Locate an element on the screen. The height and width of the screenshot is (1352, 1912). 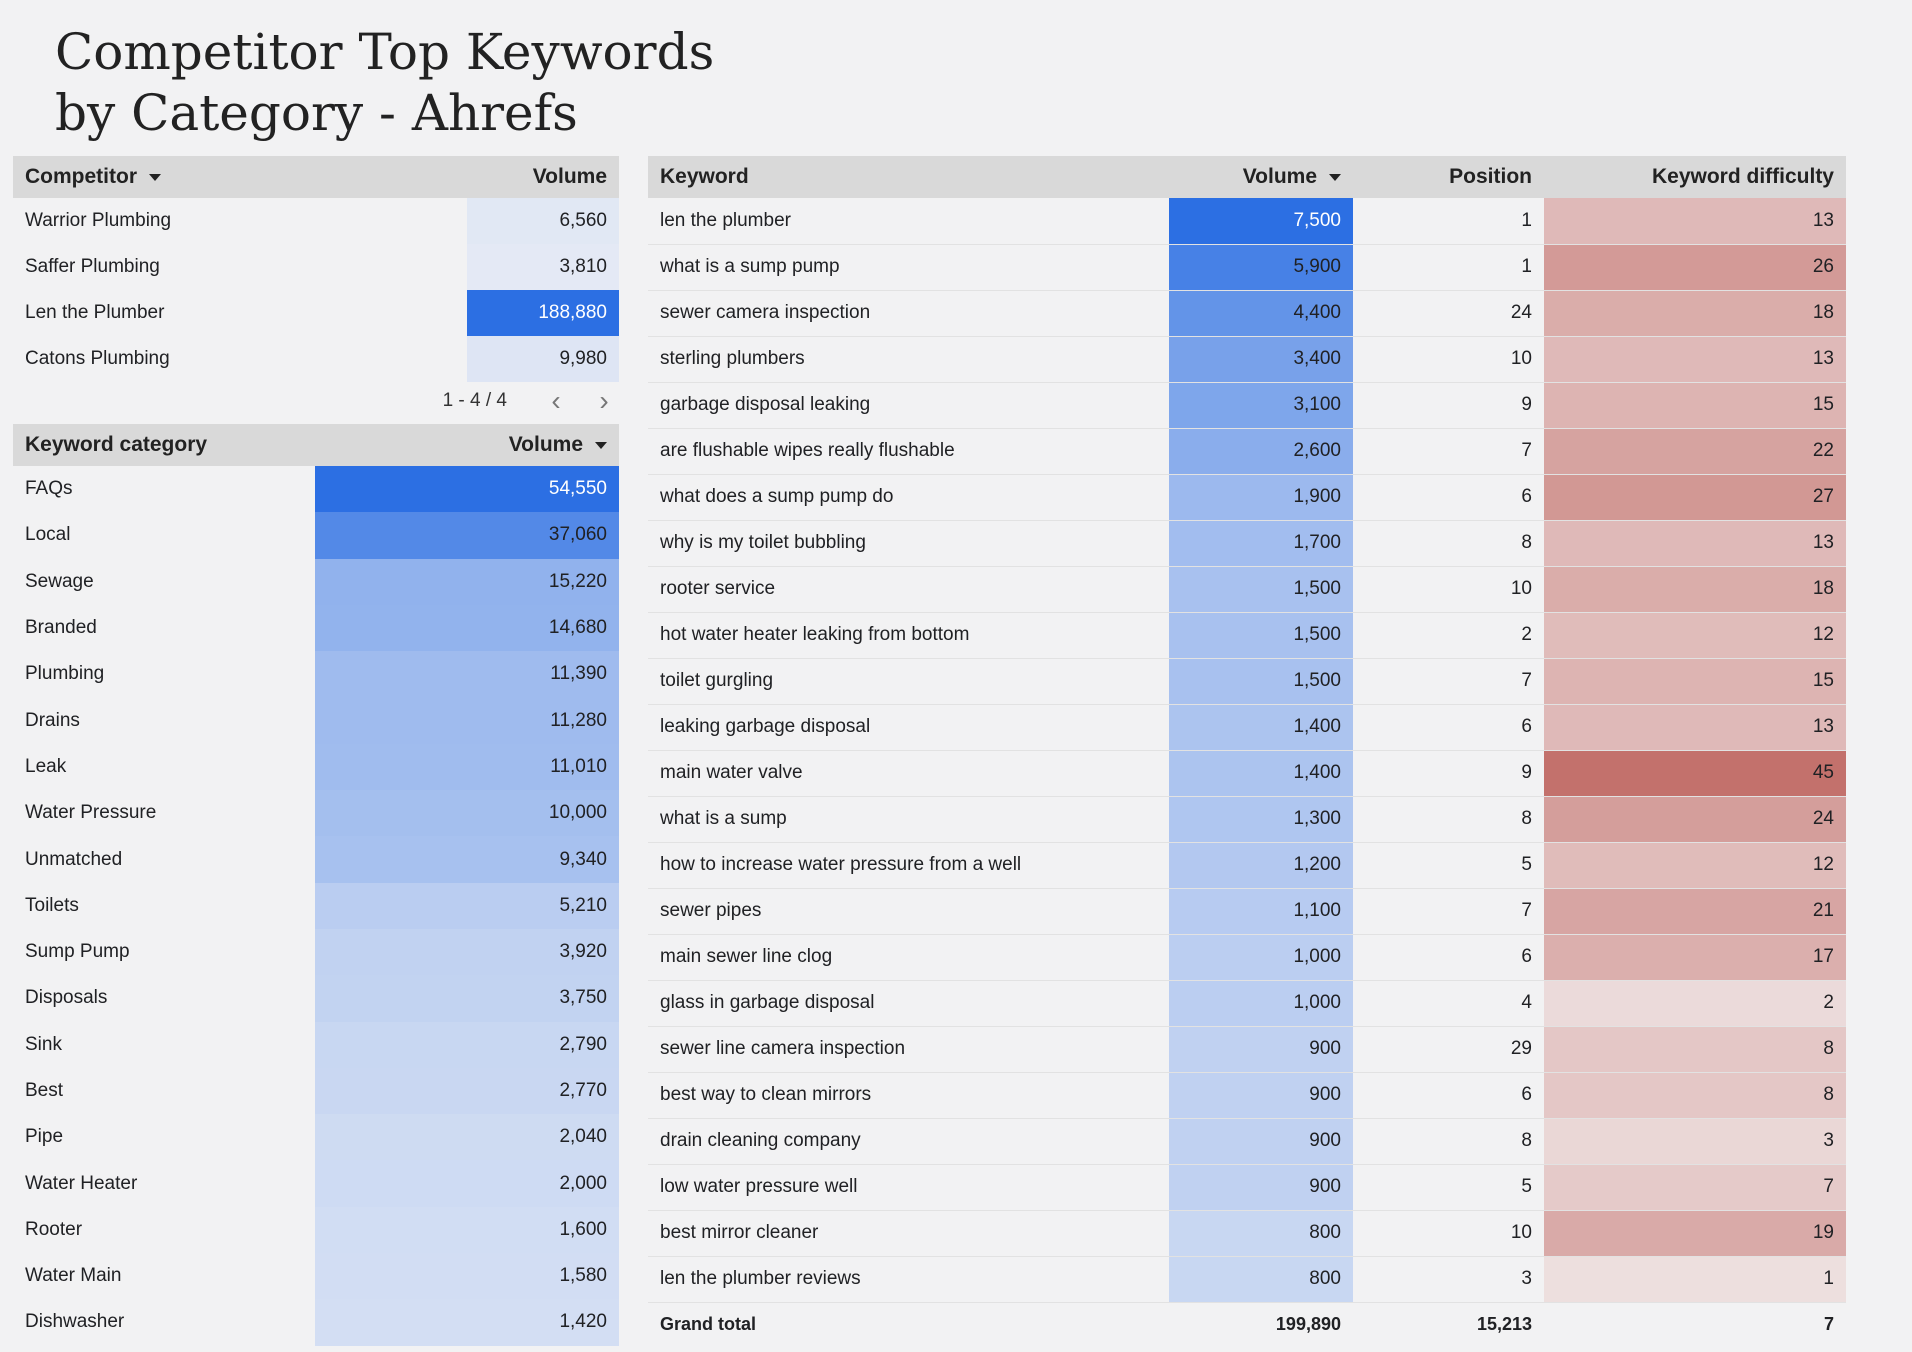
table-row: Leak 11,010 is located at coordinates (316, 767).